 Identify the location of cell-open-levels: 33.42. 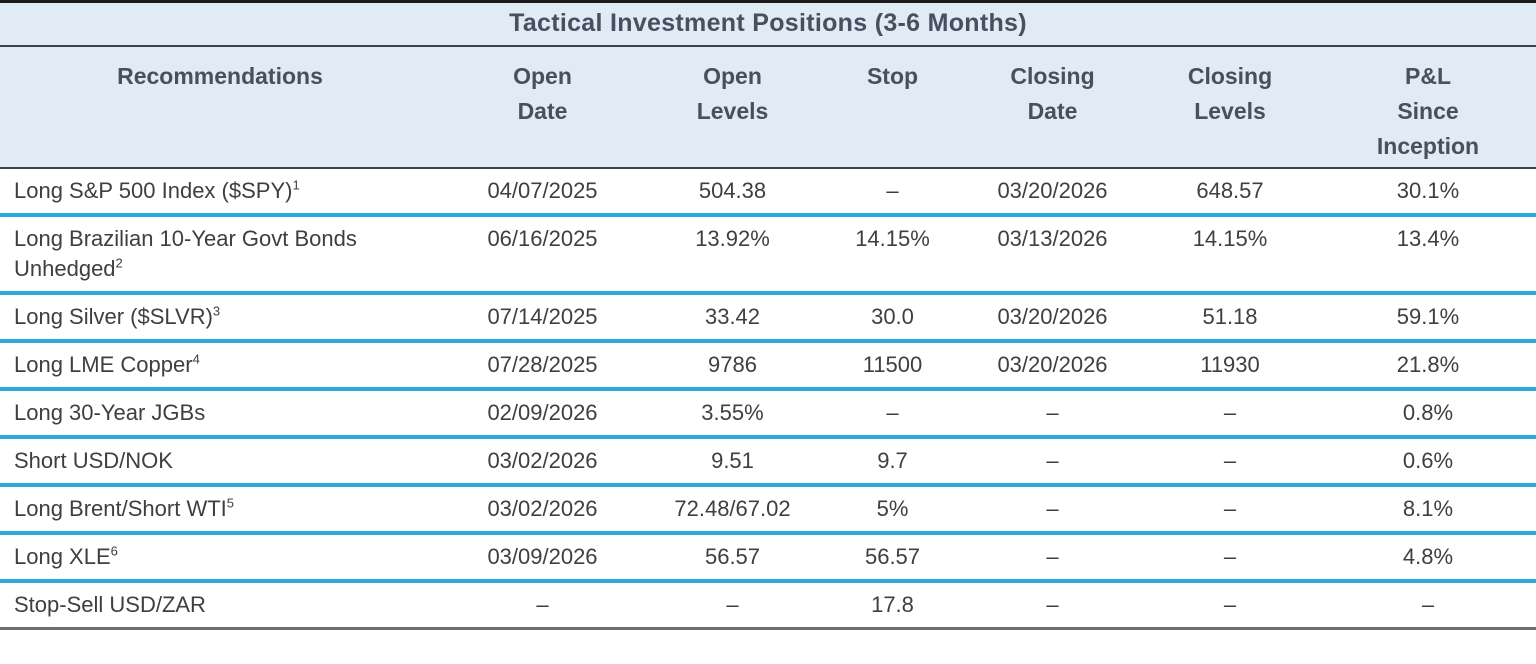
(732, 316).